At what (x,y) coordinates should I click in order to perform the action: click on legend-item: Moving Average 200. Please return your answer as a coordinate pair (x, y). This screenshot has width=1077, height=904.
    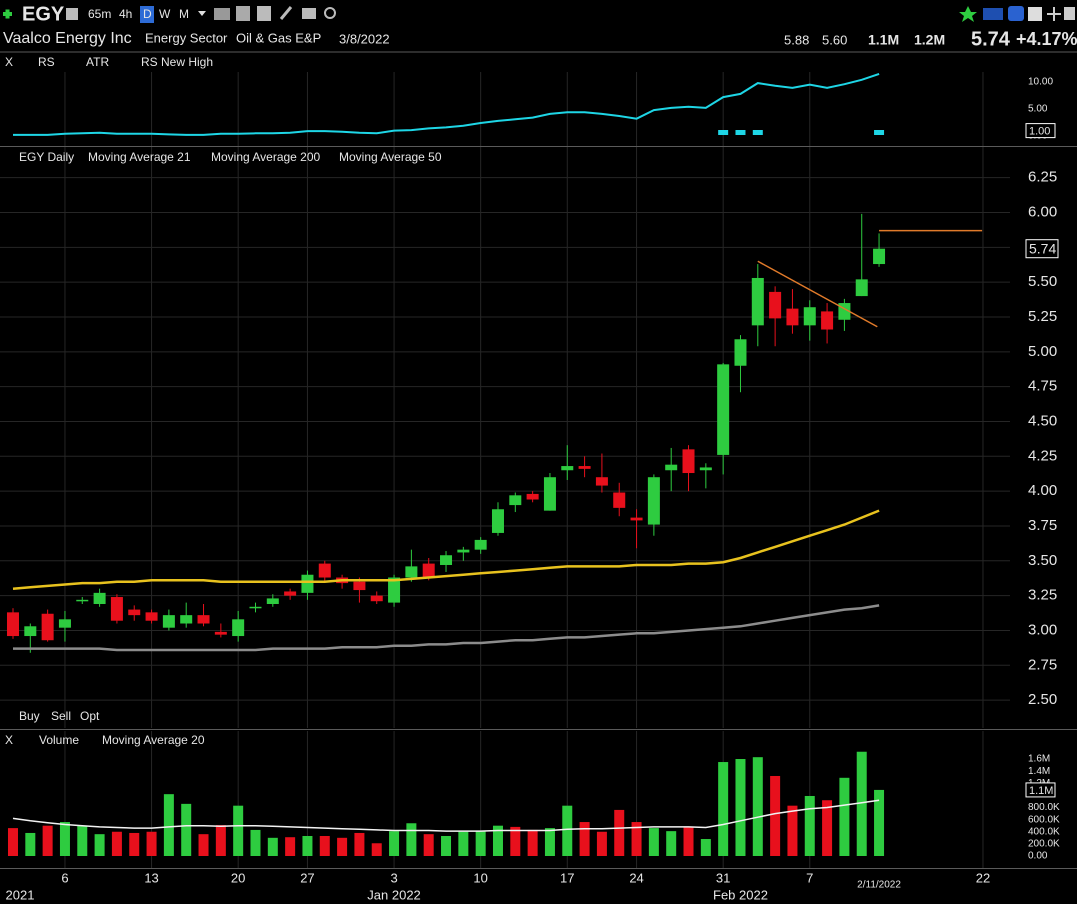
    Looking at the image, I should click on (266, 157).